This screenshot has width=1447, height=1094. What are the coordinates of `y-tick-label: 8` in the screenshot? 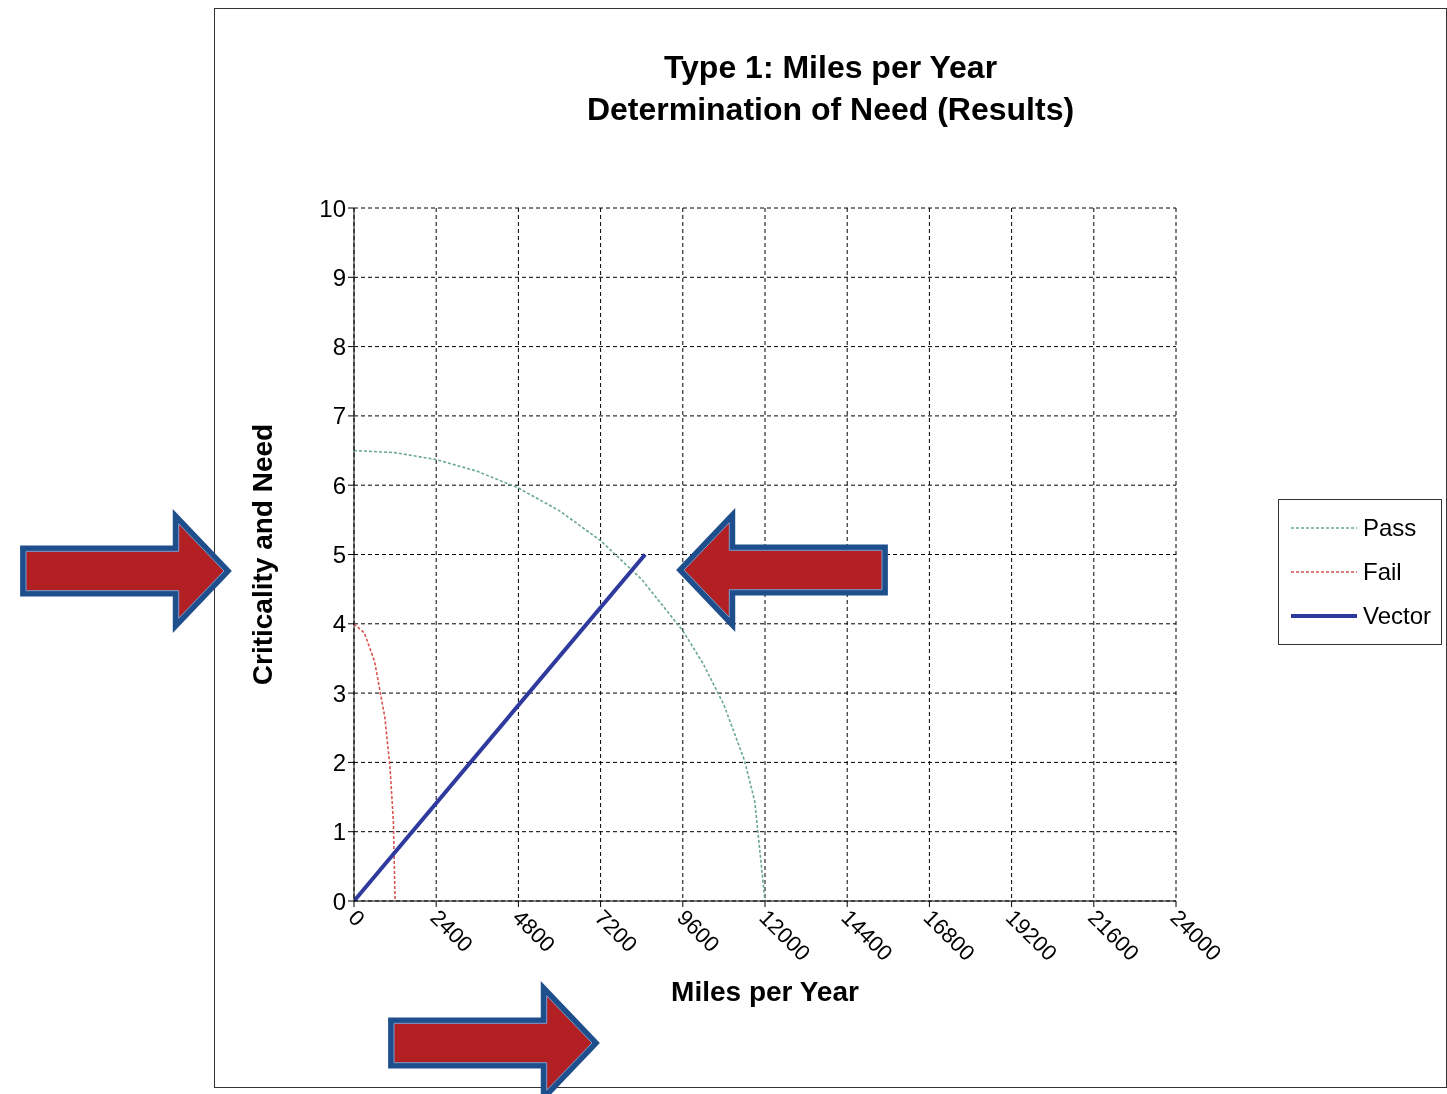 It's located at (339, 347).